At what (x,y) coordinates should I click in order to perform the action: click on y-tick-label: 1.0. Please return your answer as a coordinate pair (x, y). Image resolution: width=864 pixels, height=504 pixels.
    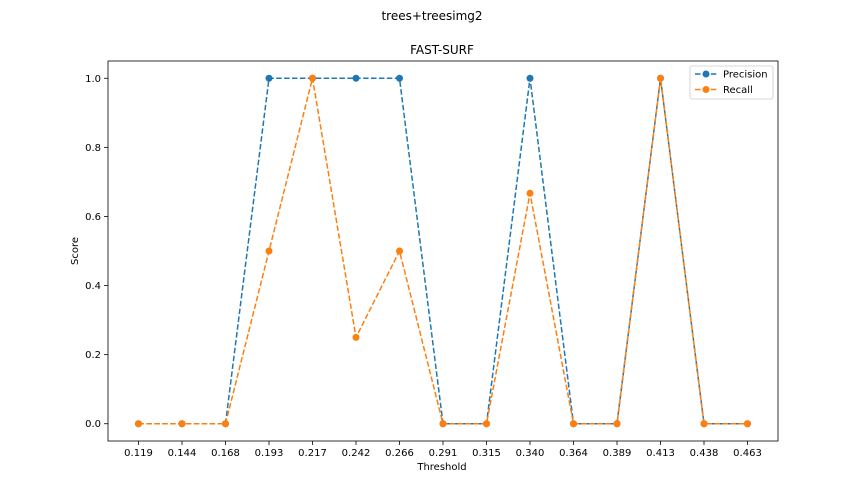
    Looking at the image, I should click on (93, 79).